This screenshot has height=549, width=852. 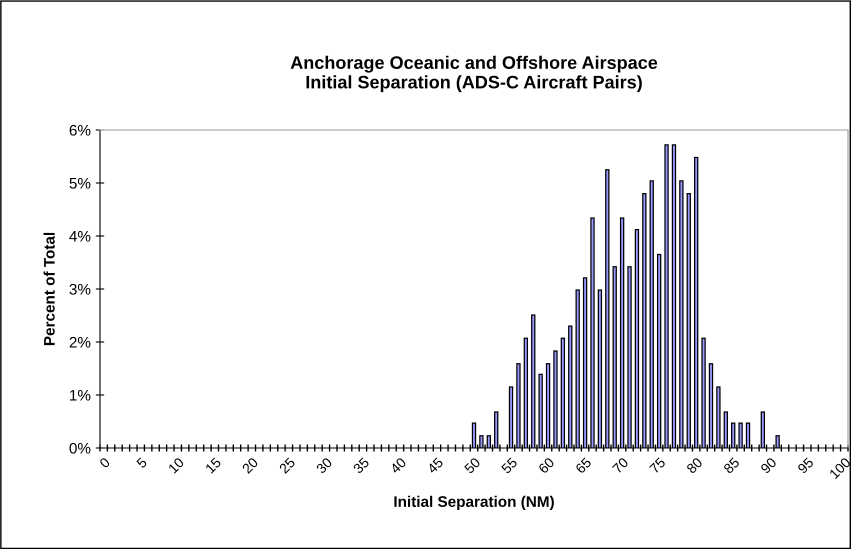 I want to click on x-tick-label: 15, so click(x=213, y=465).